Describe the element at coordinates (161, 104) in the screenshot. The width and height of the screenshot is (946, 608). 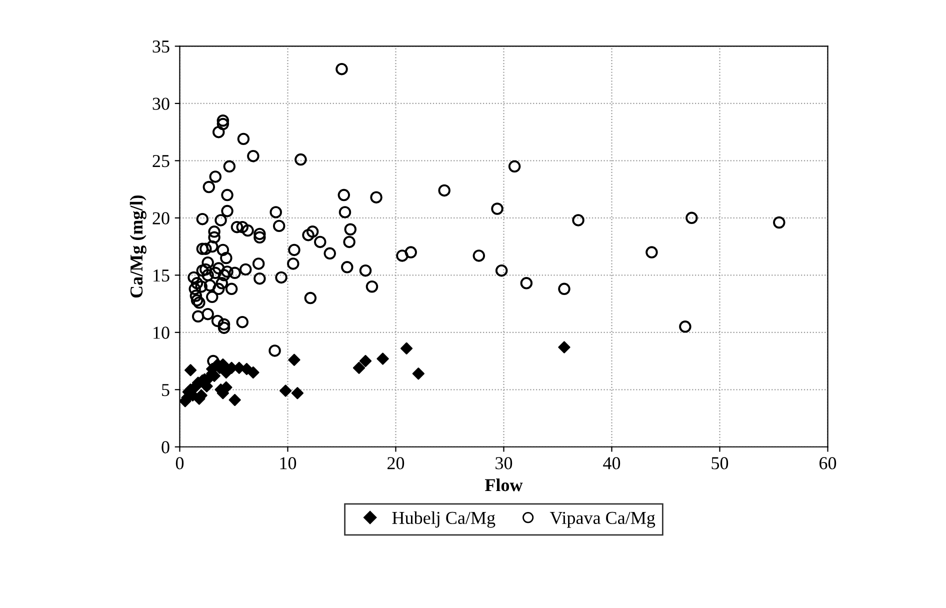
I see `y-tick-label: 30` at that location.